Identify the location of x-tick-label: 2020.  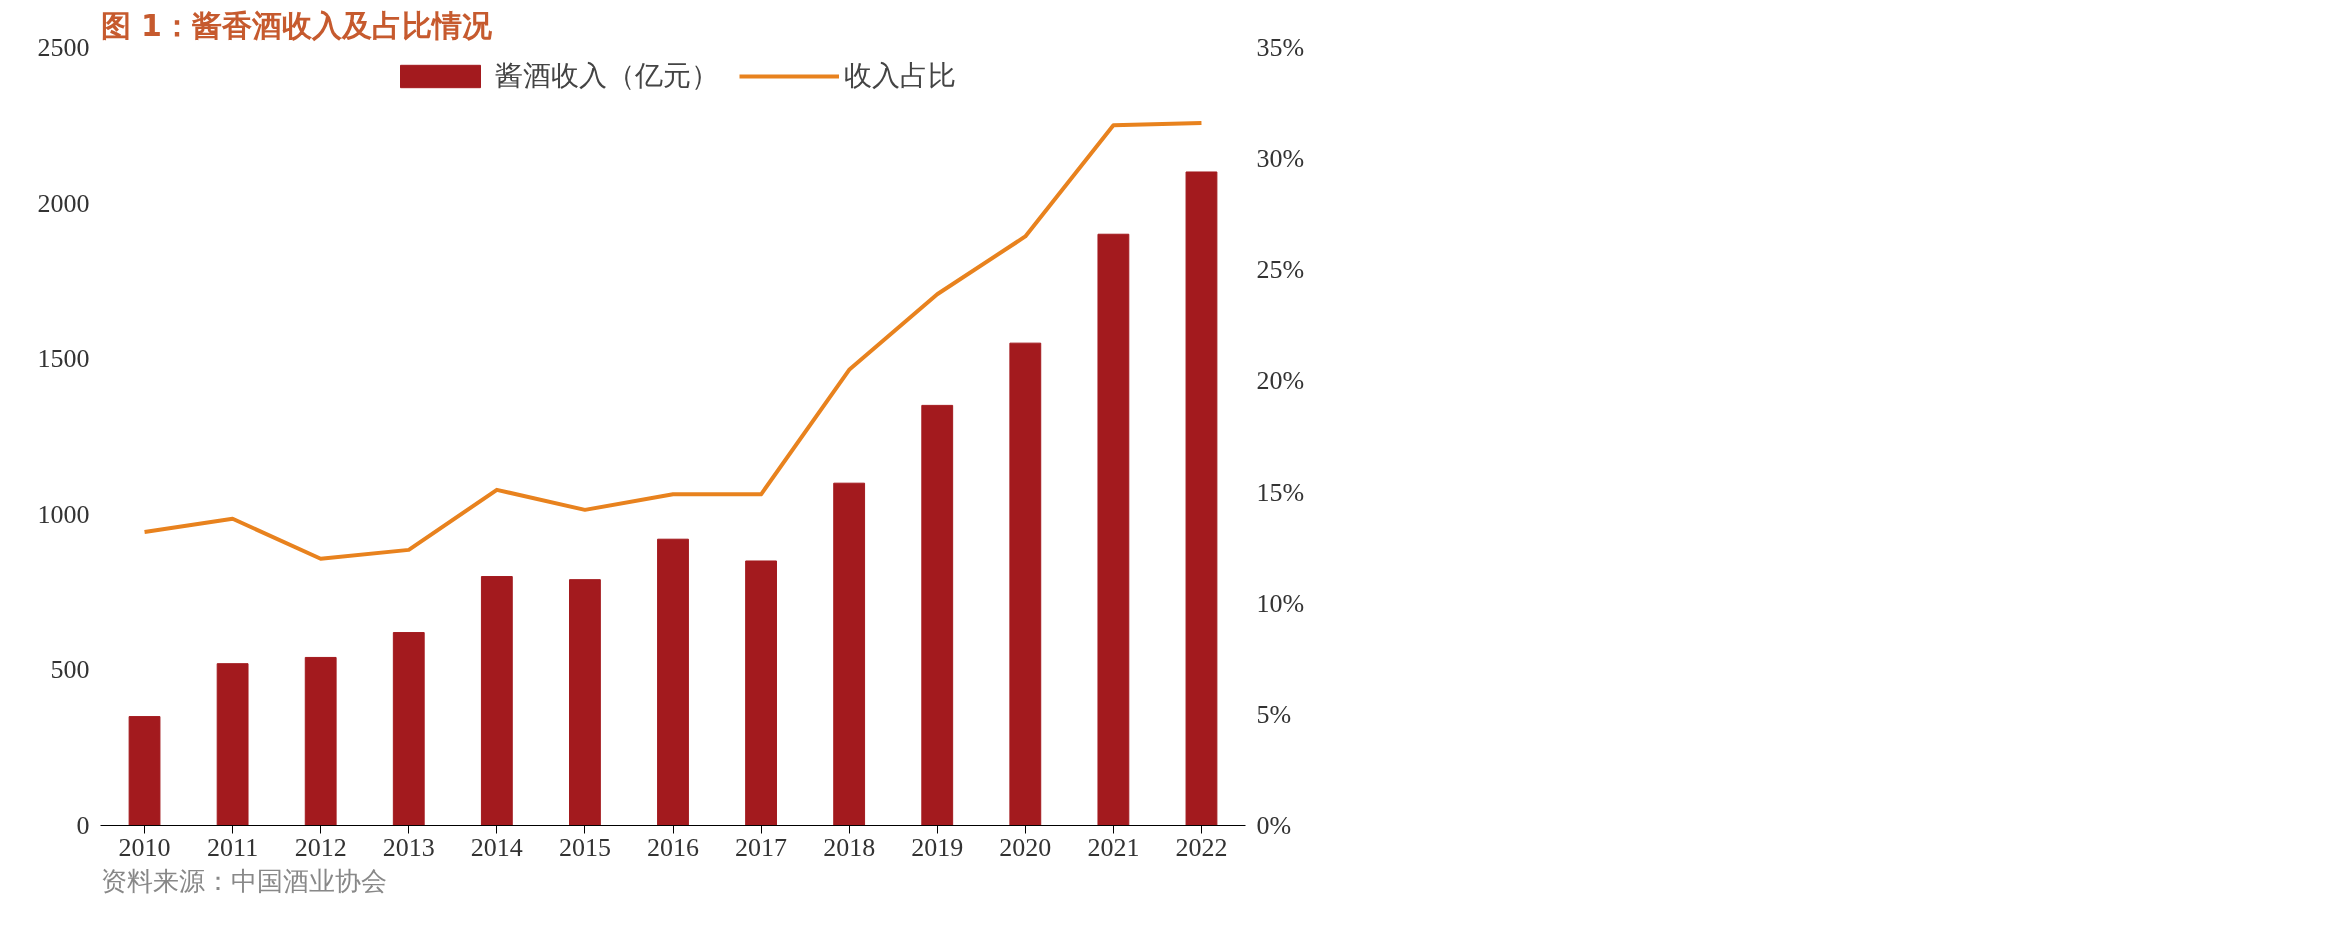
(1025, 847).